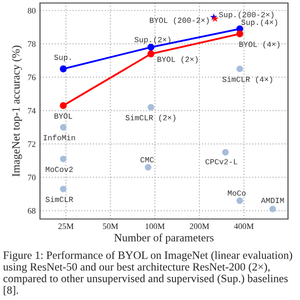  What do you see at coordinates (32, 77) in the screenshot?
I see `y-tick-label: 76` at bounding box center [32, 77].